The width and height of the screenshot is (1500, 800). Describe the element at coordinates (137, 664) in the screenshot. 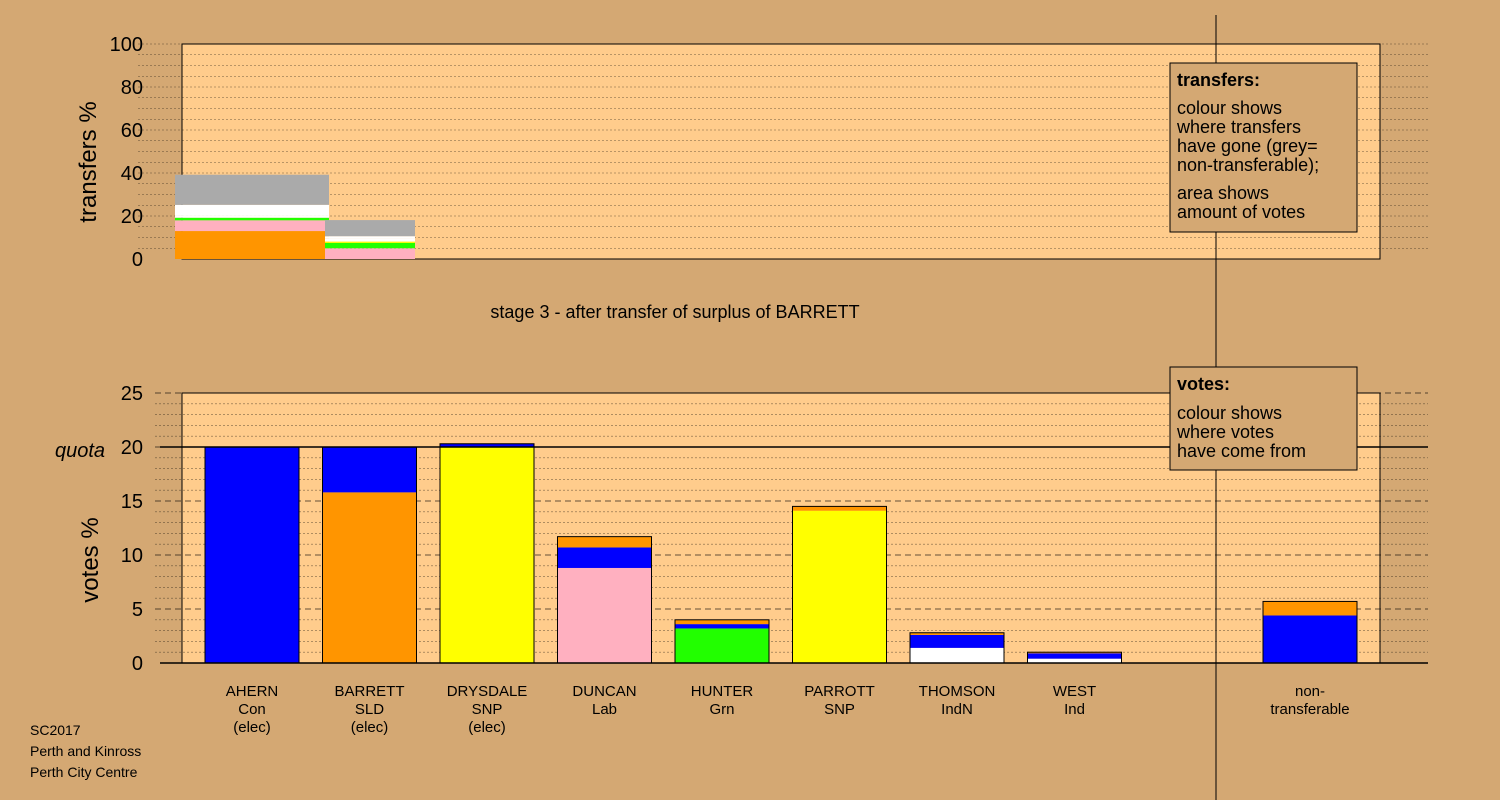

I see `votes-tick-label: 0` at that location.